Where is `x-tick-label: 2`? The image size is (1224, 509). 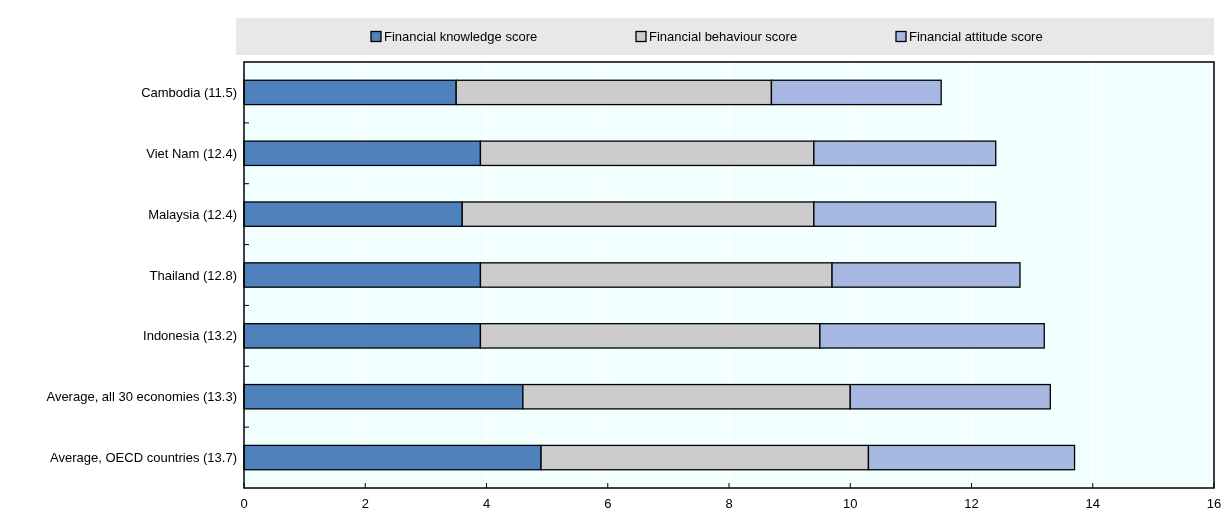
x-tick-label: 2 is located at coordinates (365, 502).